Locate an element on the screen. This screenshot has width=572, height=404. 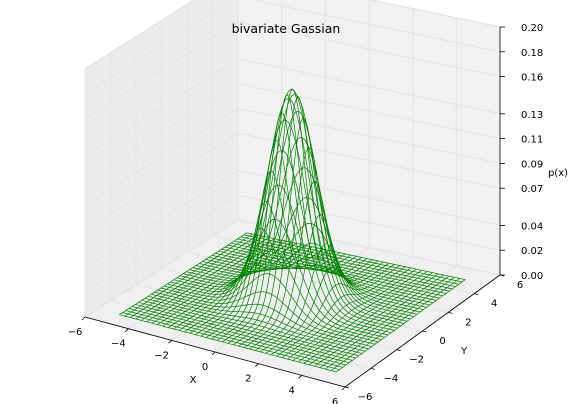
z-tick-label: 0.18 is located at coordinates (532, 53).